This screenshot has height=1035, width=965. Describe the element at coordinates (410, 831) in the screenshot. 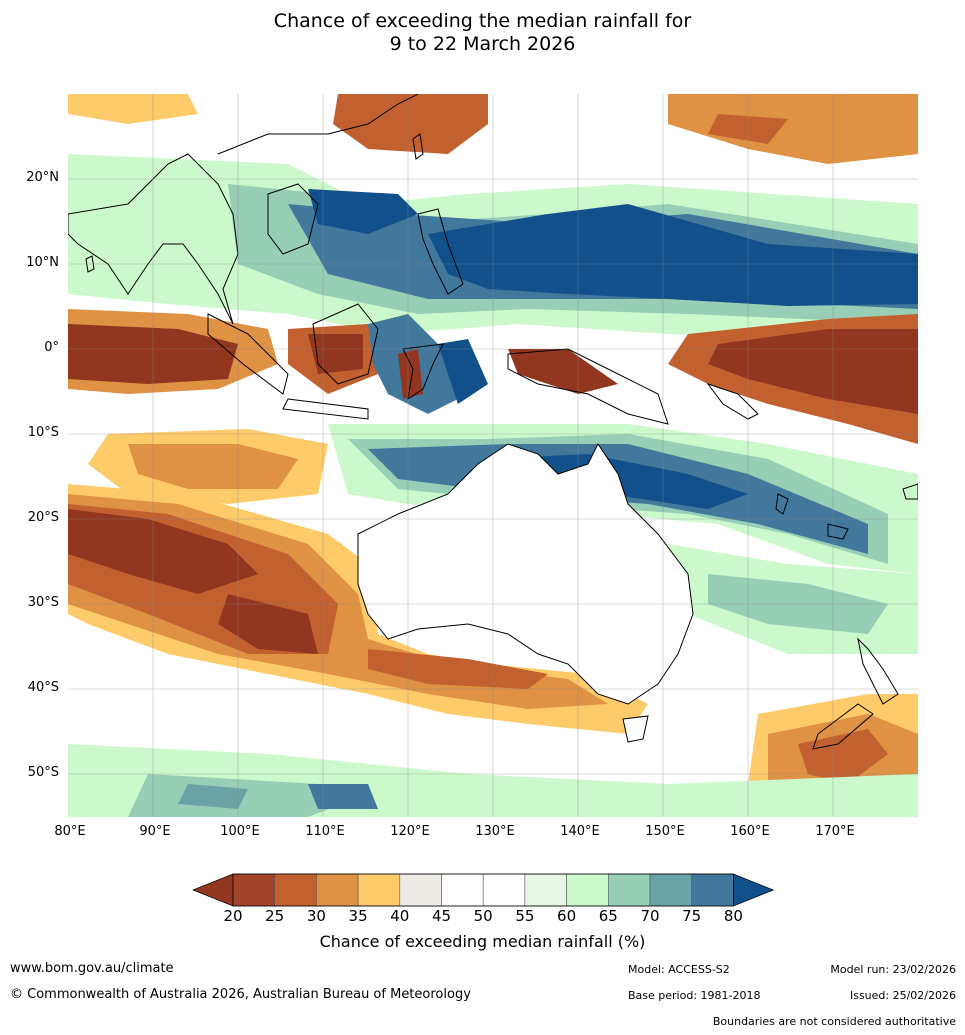

I see `lon-label-120e: 120°E` at that location.